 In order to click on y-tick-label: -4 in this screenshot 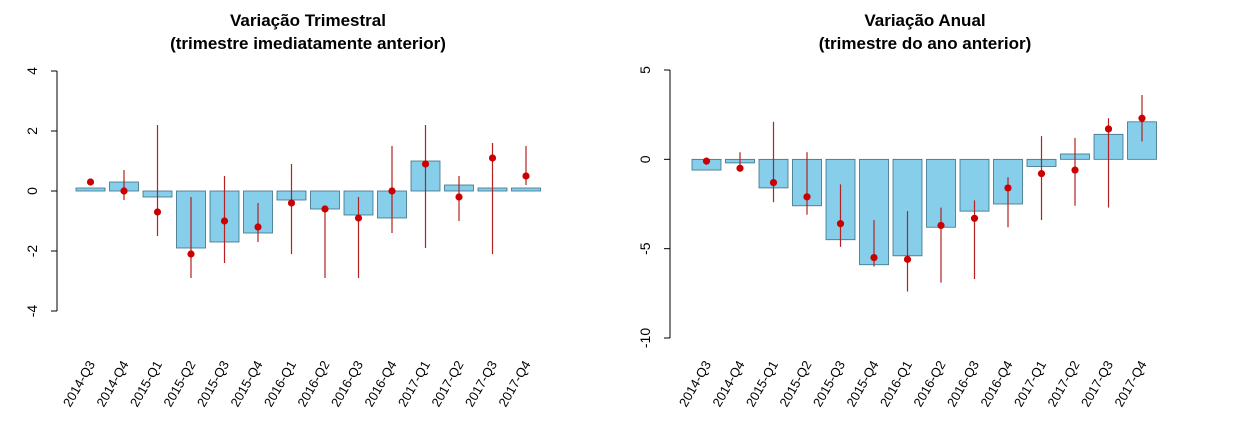, I will do `click(32, 311)`.